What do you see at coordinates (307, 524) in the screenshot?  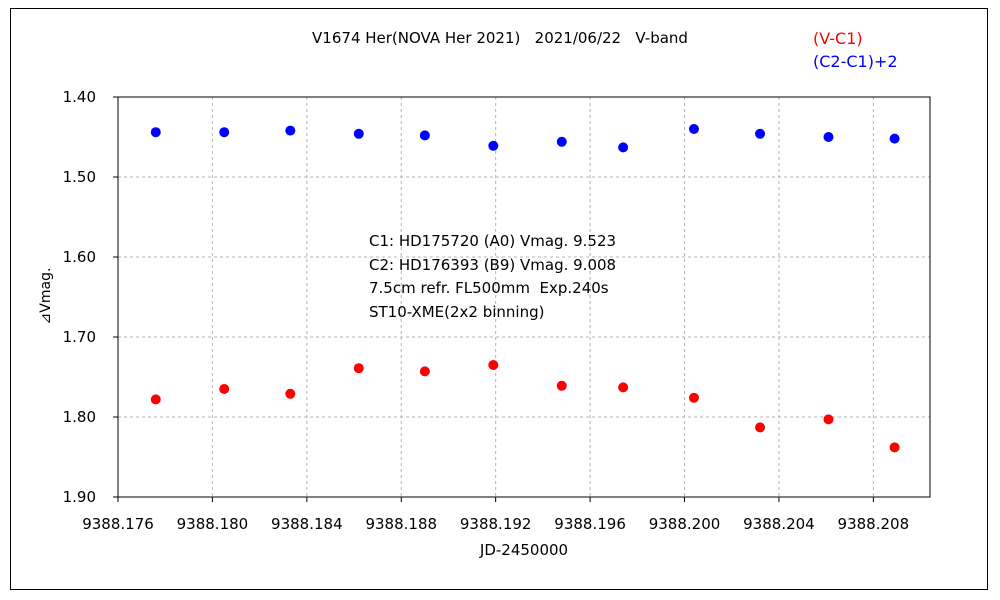 I see `x-tick-label: 9388.184` at bounding box center [307, 524].